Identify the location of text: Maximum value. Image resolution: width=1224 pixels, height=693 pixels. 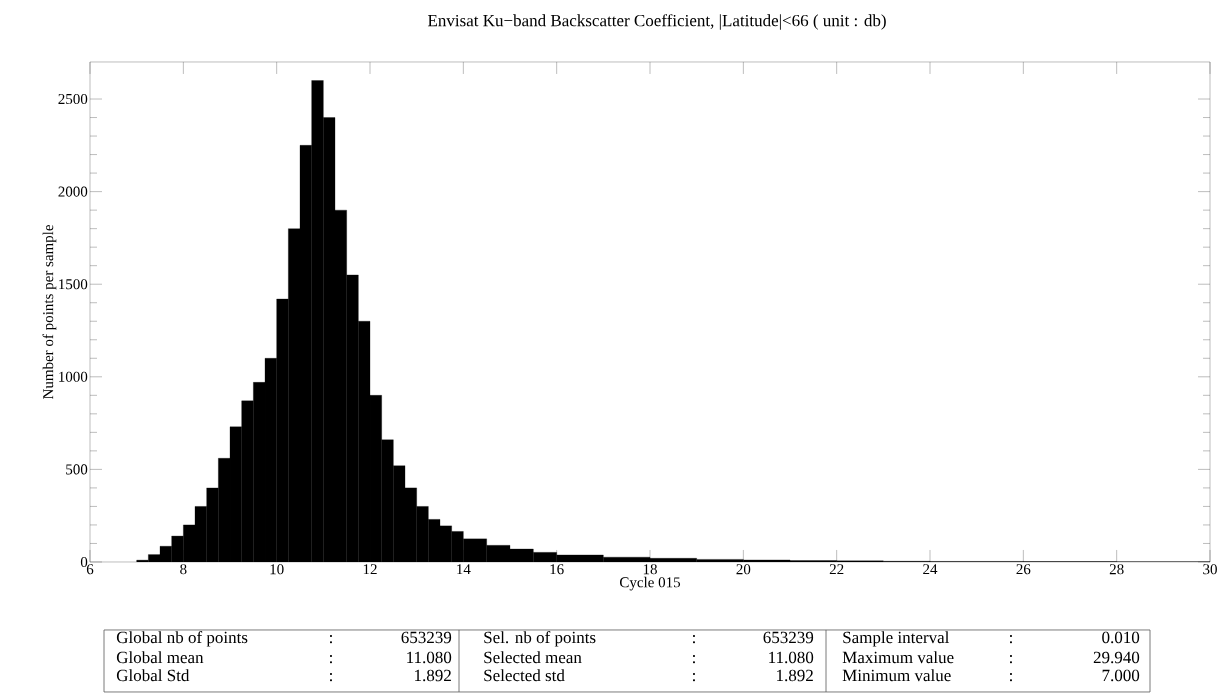
(898, 657).